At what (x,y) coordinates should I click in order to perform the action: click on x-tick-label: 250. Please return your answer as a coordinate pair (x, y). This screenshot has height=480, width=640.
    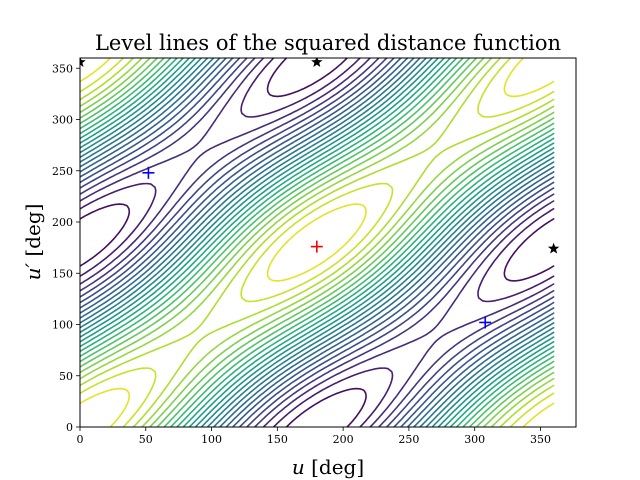
    Looking at the image, I should click on (408, 439).